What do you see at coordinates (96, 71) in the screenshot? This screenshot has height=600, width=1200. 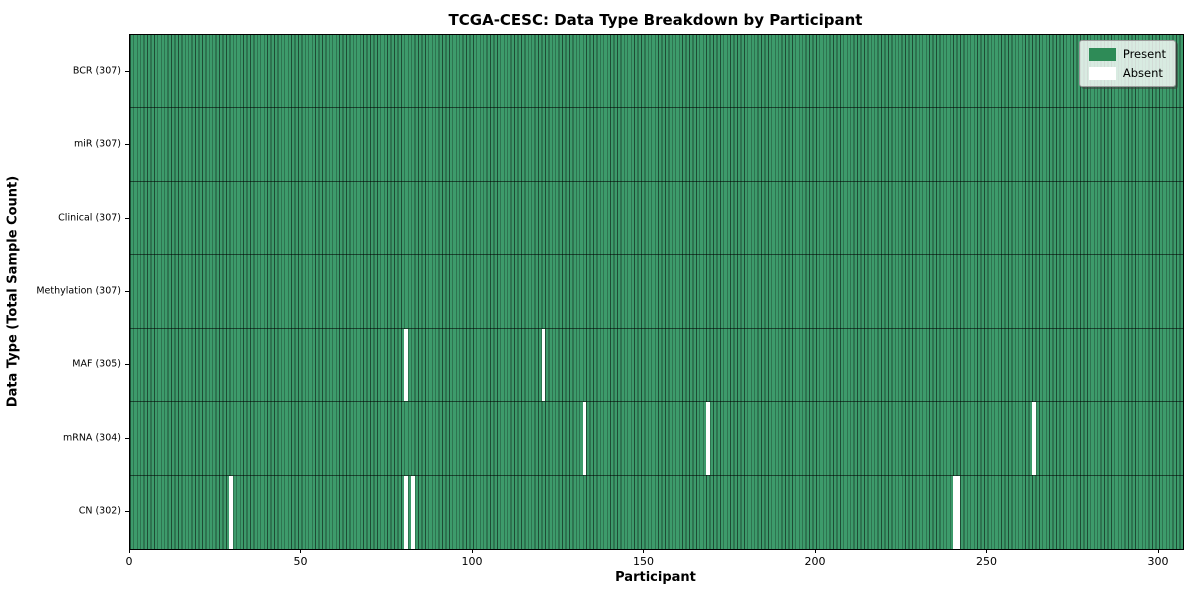 I see `y-tick-label-BCR: BCR (307)` at bounding box center [96, 71].